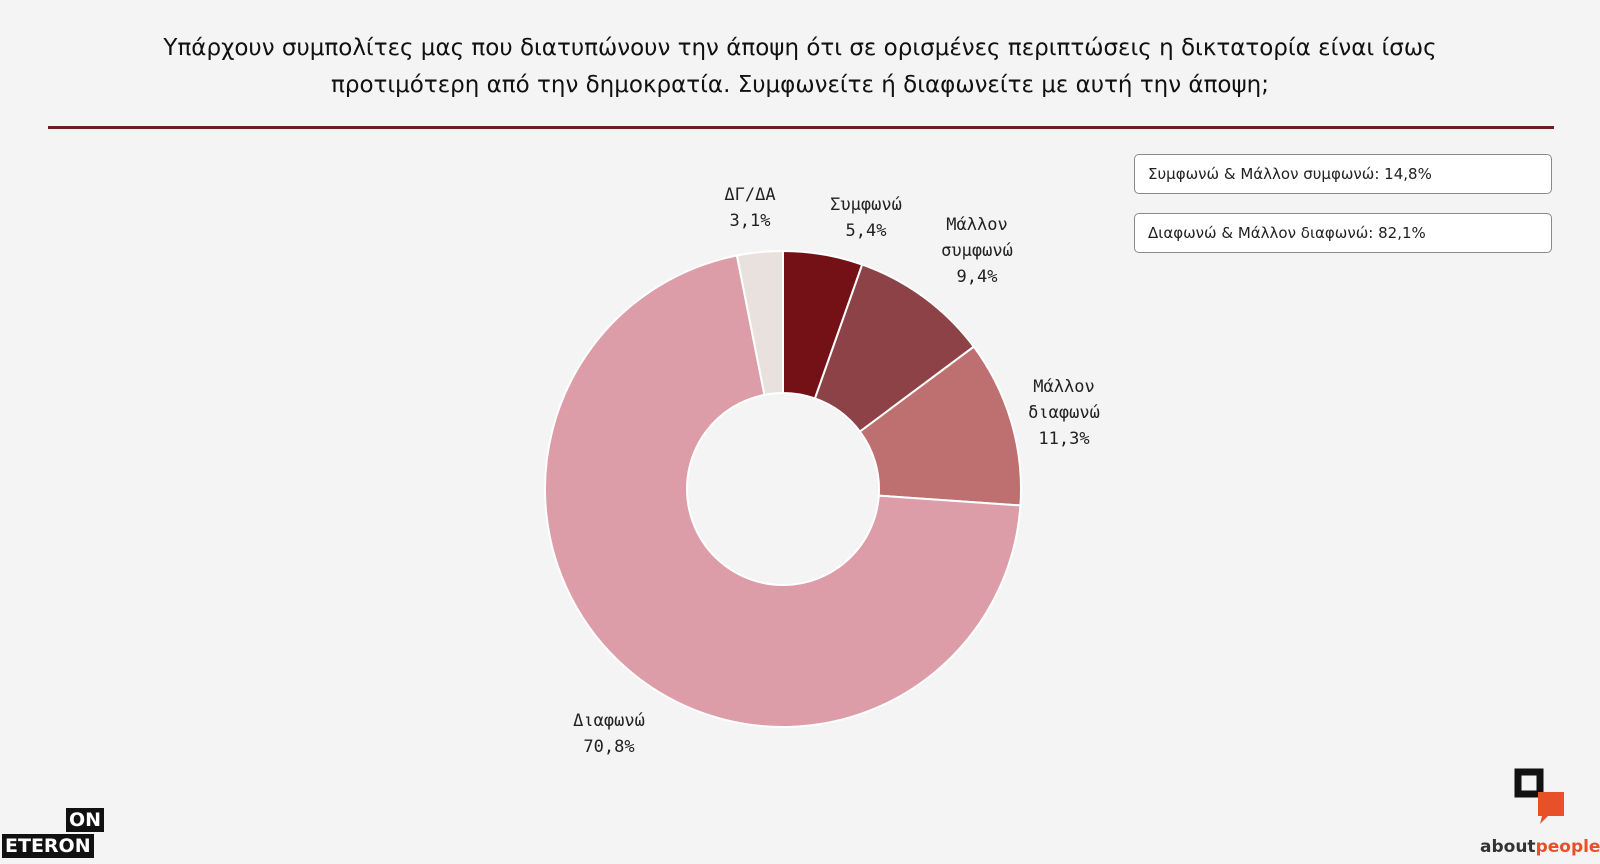 This screenshot has width=1600, height=864. I want to click on slice-value-2: 11,3%, so click(1063, 439).